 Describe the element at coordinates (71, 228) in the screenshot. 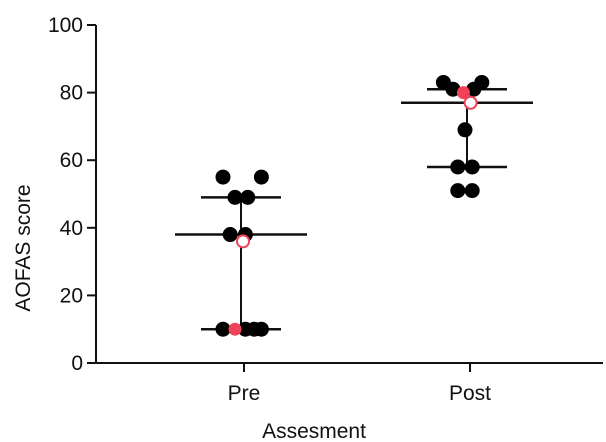

I see `y-tick-label: 40` at that location.